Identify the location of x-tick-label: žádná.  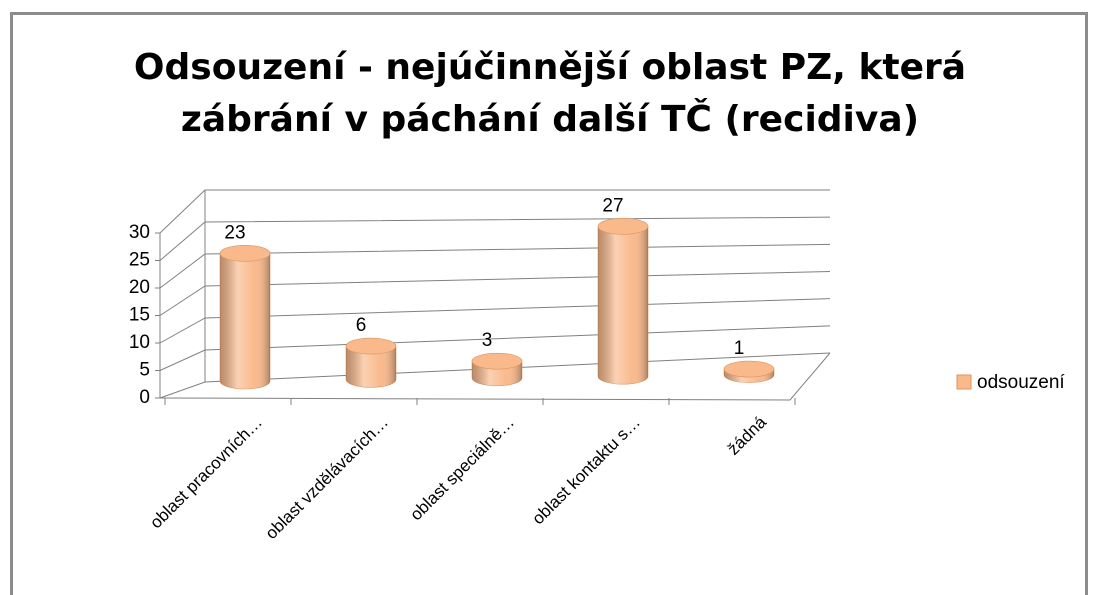
(747, 435).